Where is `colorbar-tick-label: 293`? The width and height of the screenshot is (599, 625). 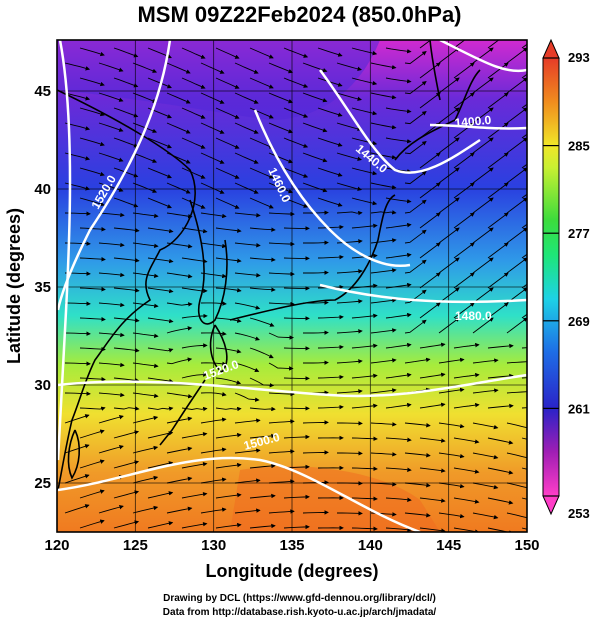 colorbar-tick-label: 293 is located at coordinates (579, 57).